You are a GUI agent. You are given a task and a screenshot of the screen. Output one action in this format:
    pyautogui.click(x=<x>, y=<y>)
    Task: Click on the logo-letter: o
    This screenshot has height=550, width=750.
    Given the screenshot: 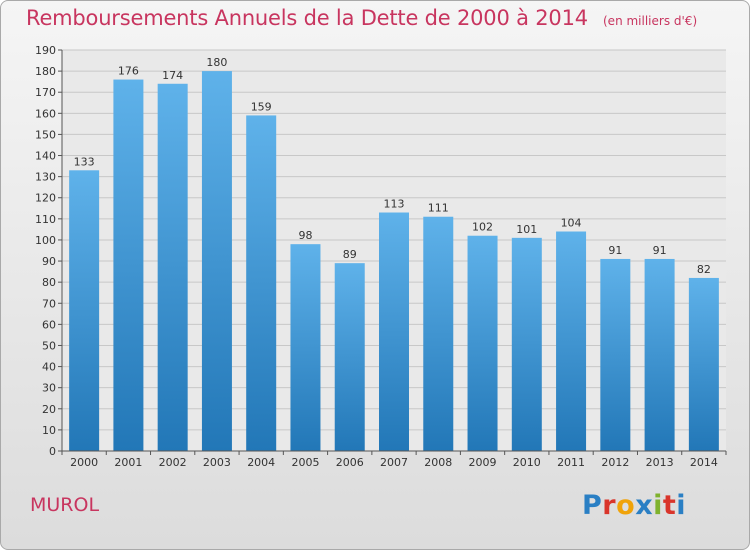 What is the action you would take?
    pyautogui.click(x=626, y=505)
    